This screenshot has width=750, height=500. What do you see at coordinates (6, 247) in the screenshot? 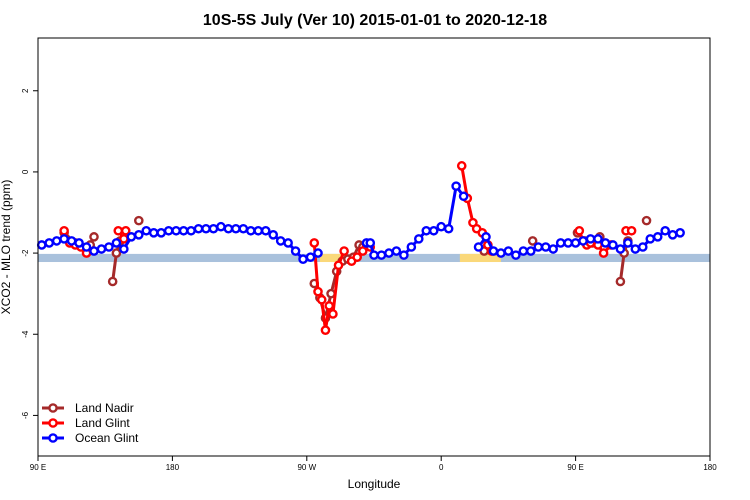
I see `y-axis-label: XCO2 - MLO trend (ppm)` at bounding box center [6, 247].